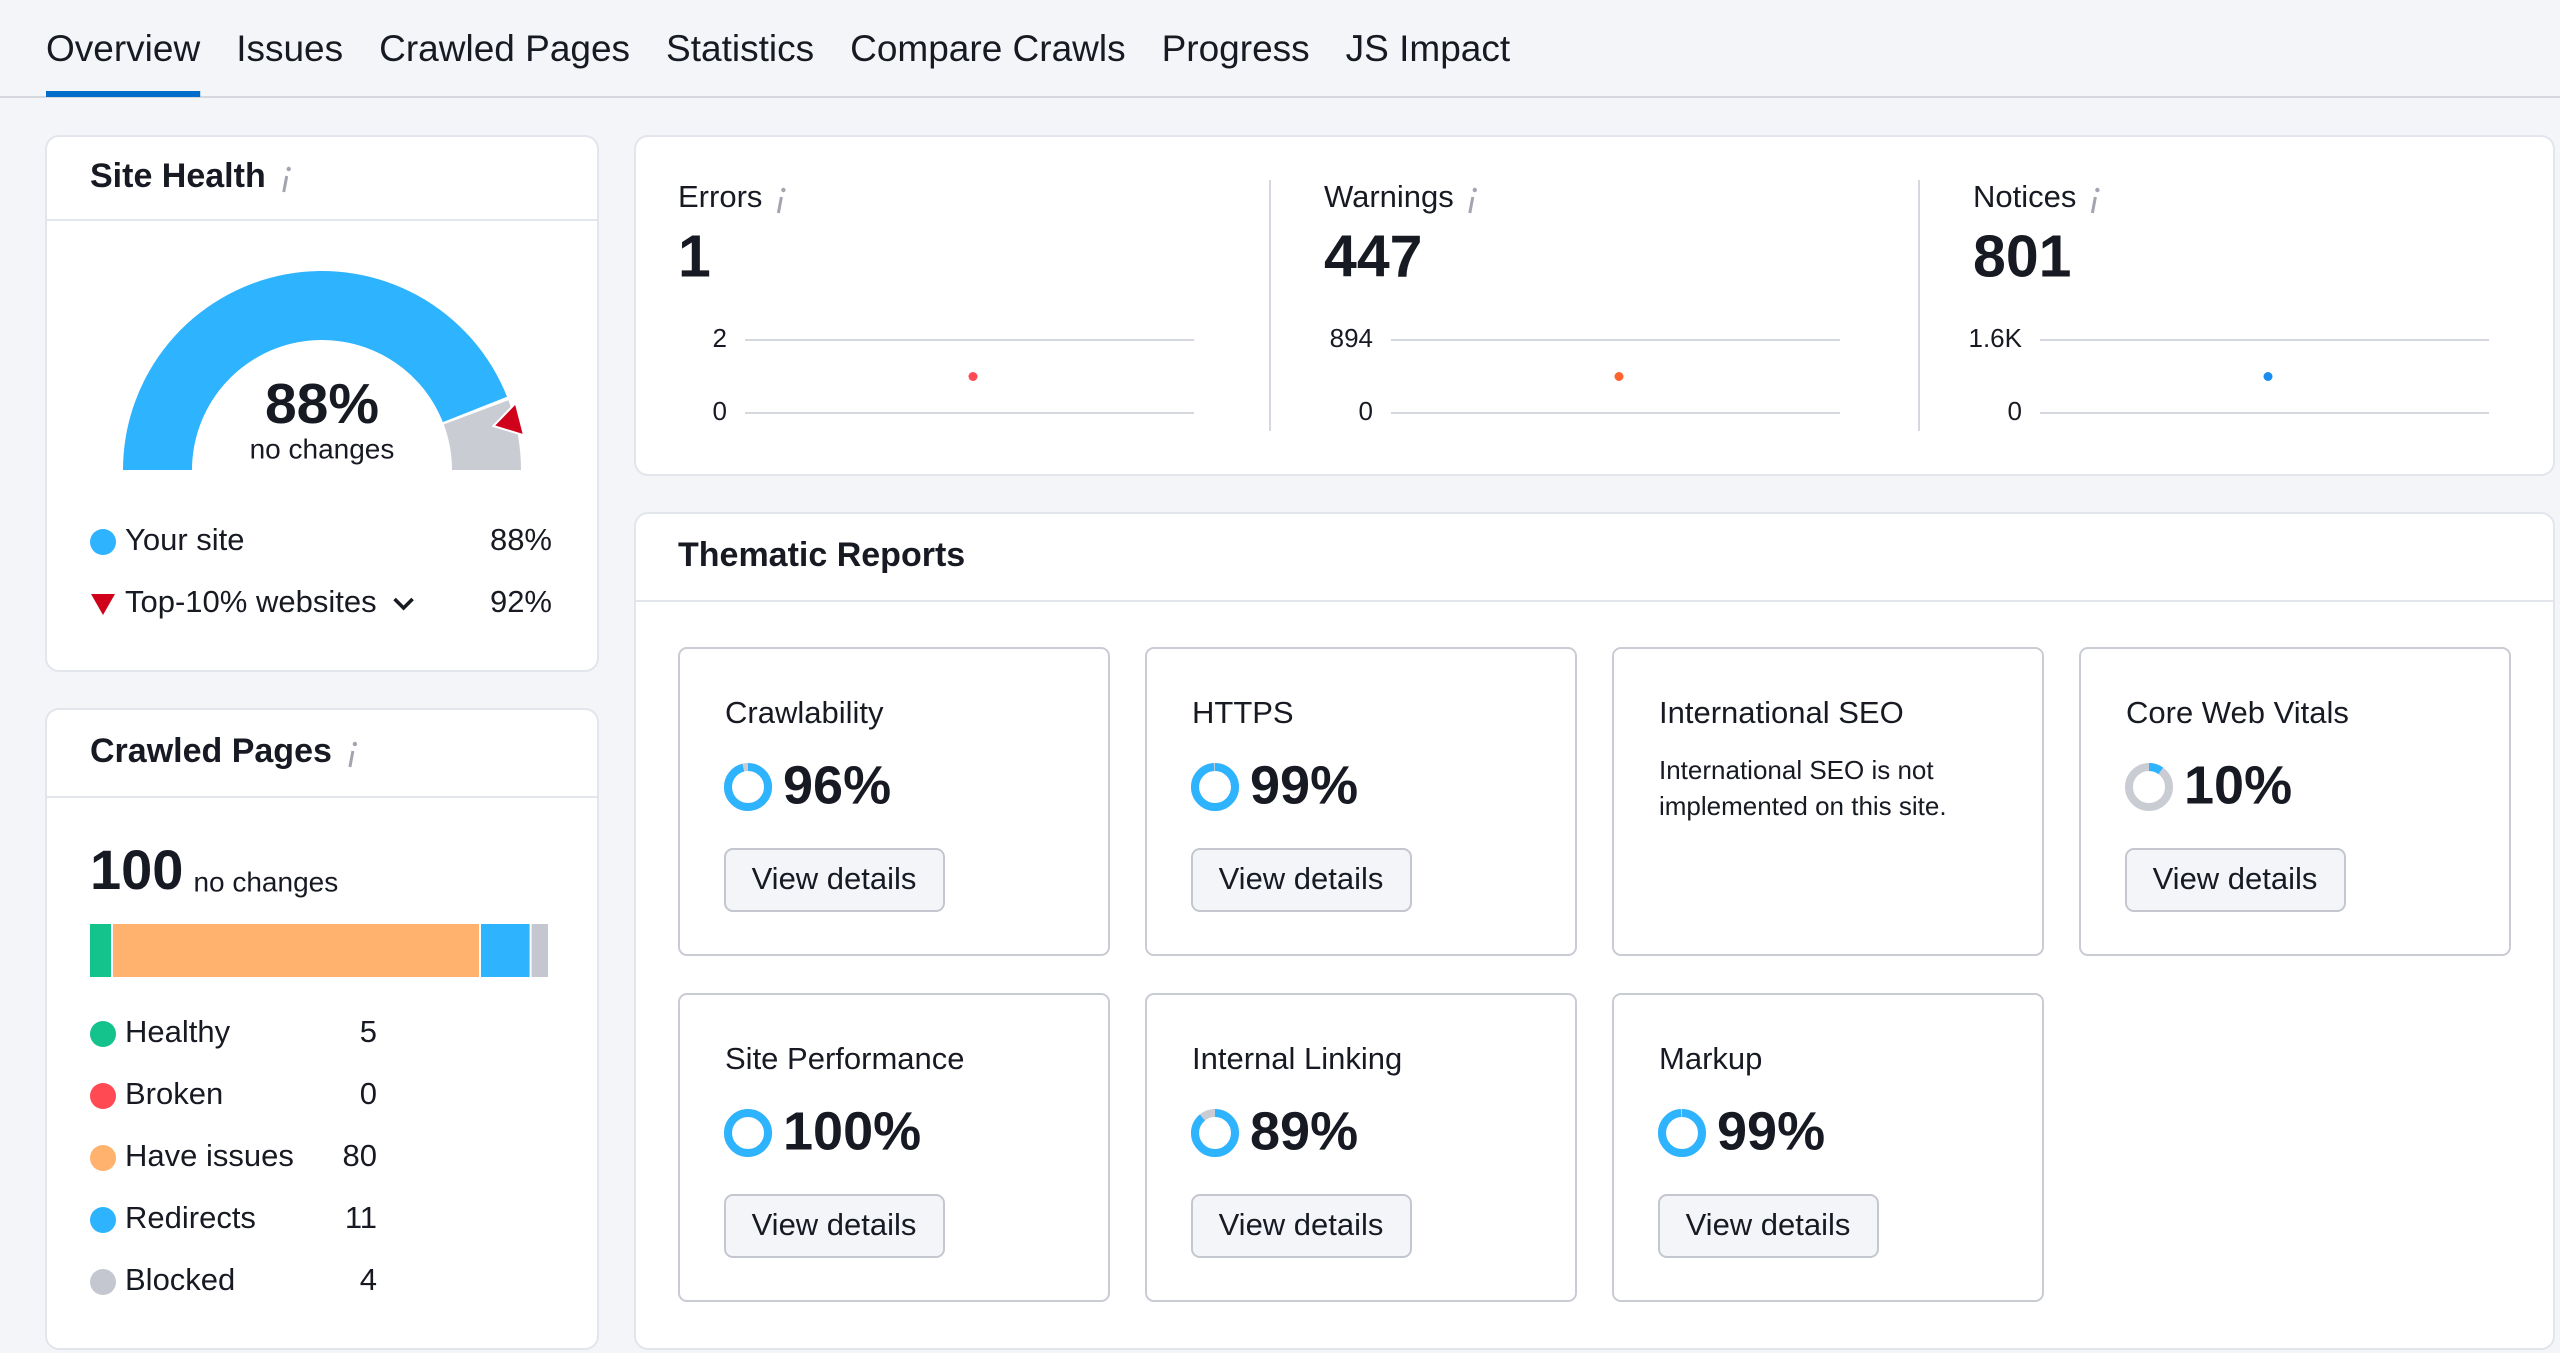  I want to click on report-title: HTTPS, so click(1243, 712).